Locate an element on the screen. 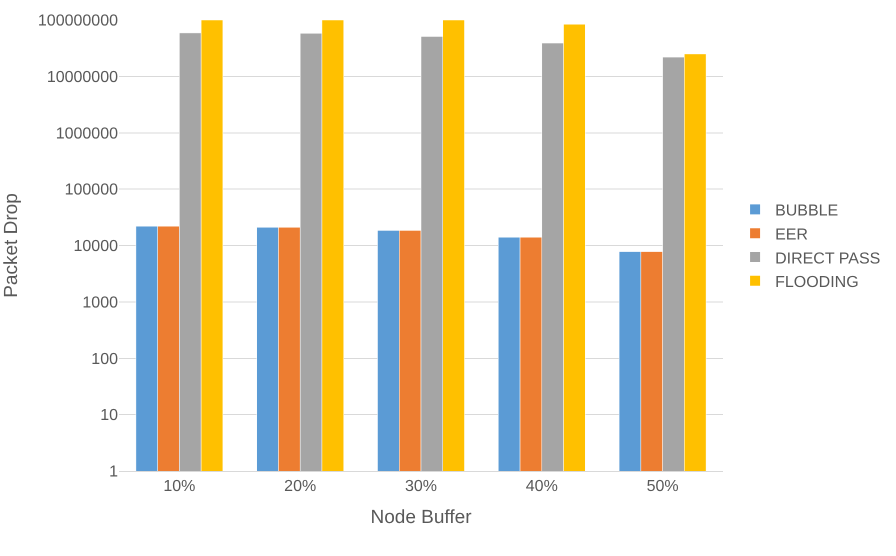 This screenshot has height=556, width=896. legend-label: EER is located at coordinates (791, 235).